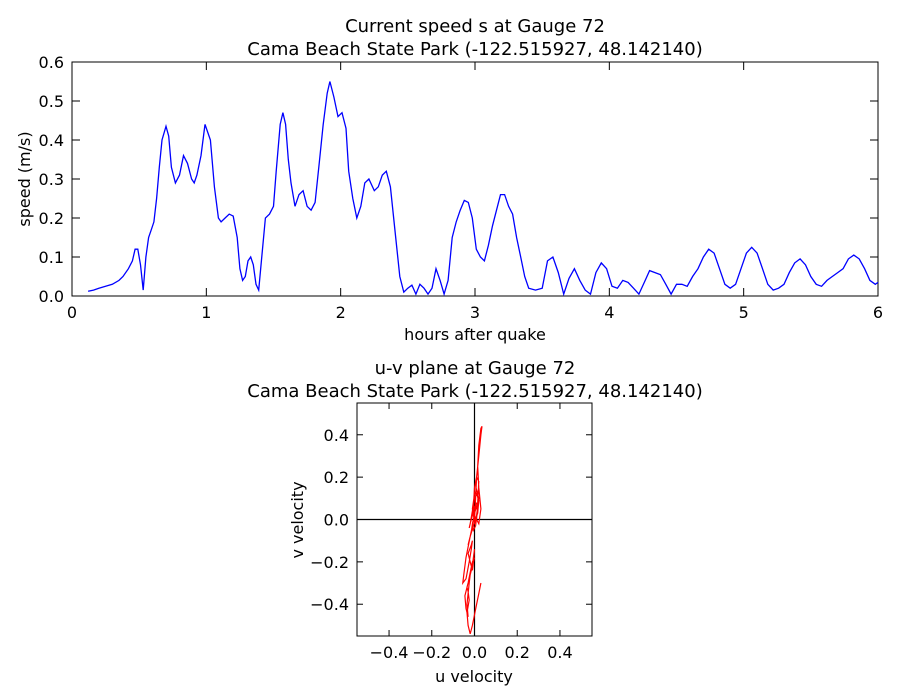 Image resolution: width=900 pixels, height=700 pixels. Describe the element at coordinates (475, 26) in the screenshot. I see `speed-chart-title: Current speed s at Gauge 72` at that location.